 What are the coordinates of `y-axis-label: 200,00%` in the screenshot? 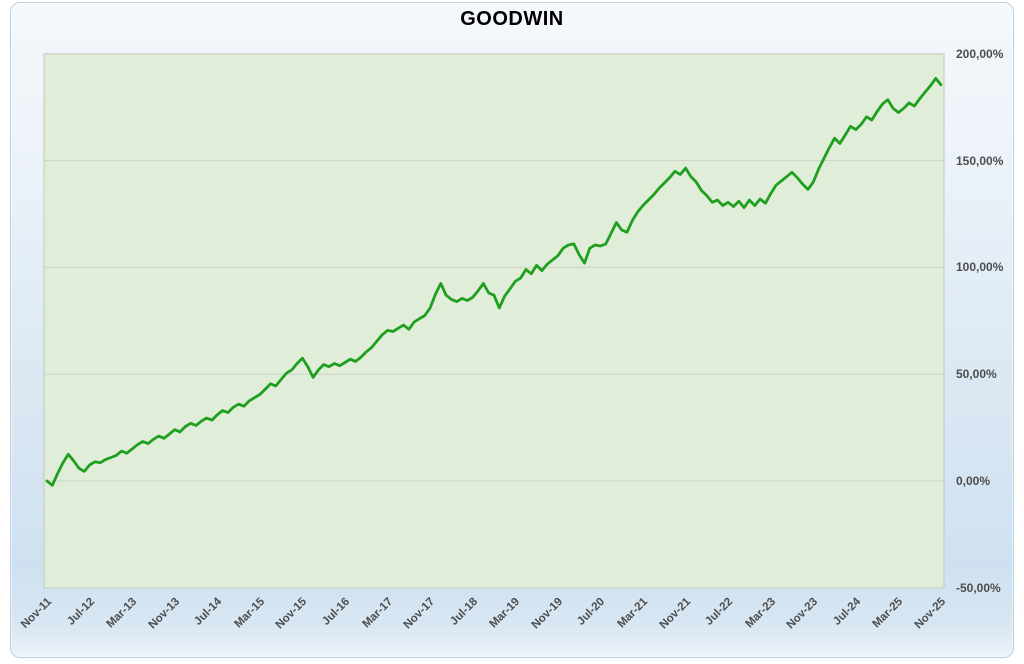 It's located at (980, 54).